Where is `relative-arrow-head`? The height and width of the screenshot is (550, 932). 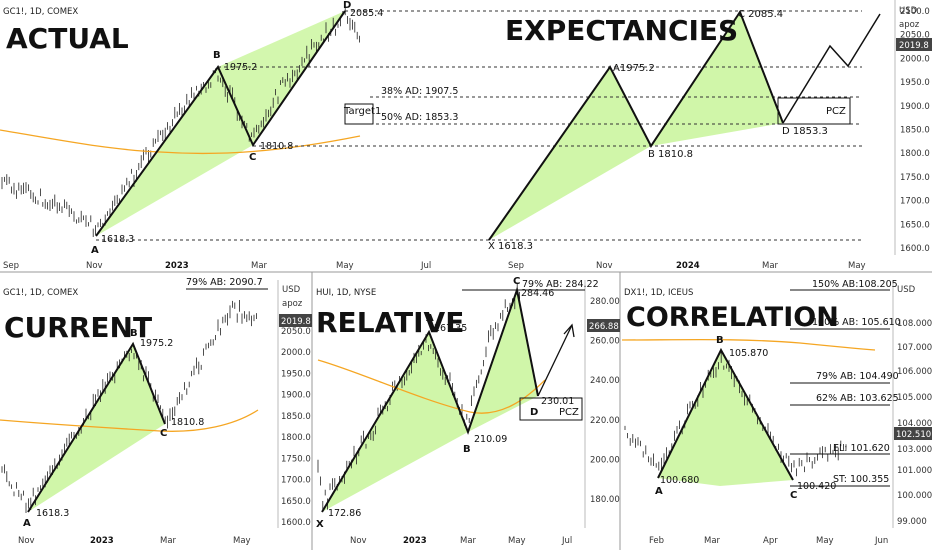
relative-arrow-head is located at coordinates (569, 330).